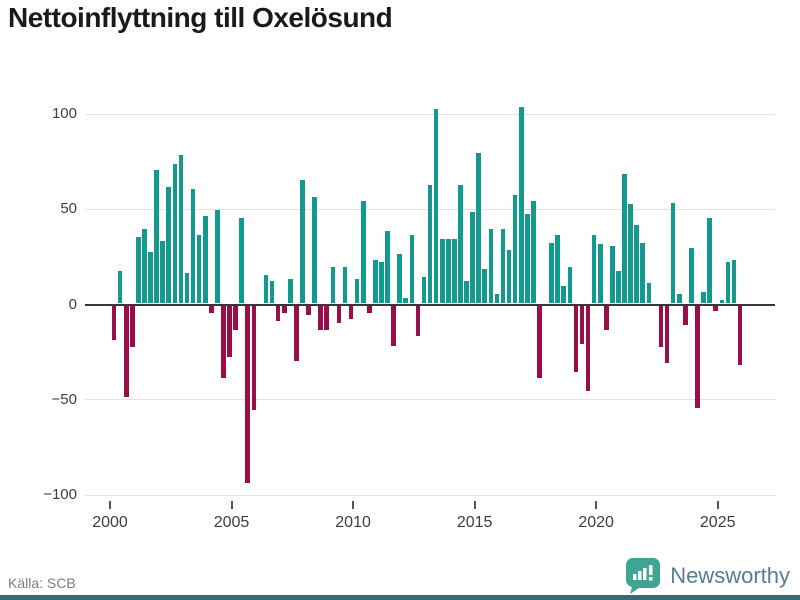 The width and height of the screenshot is (800, 600). What do you see at coordinates (42, 583) in the screenshot?
I see `source-note: Källa: SCB` at bounding box center [42, 583].